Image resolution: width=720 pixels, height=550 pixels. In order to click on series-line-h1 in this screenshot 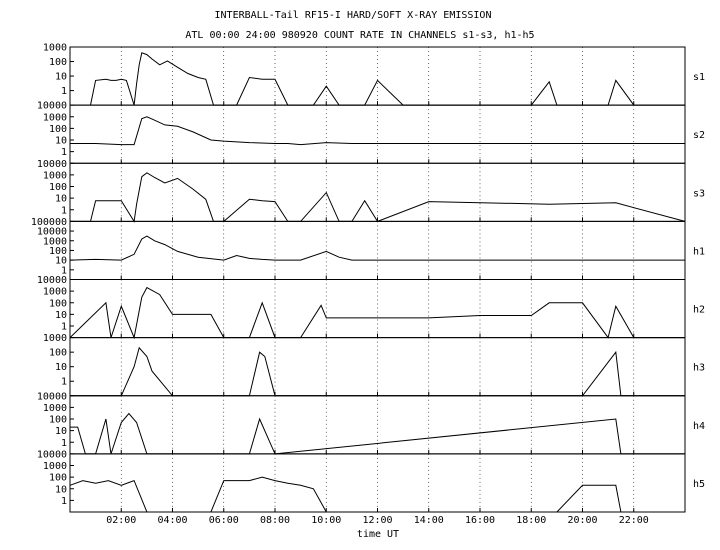, I will do `click(377, 248)`.